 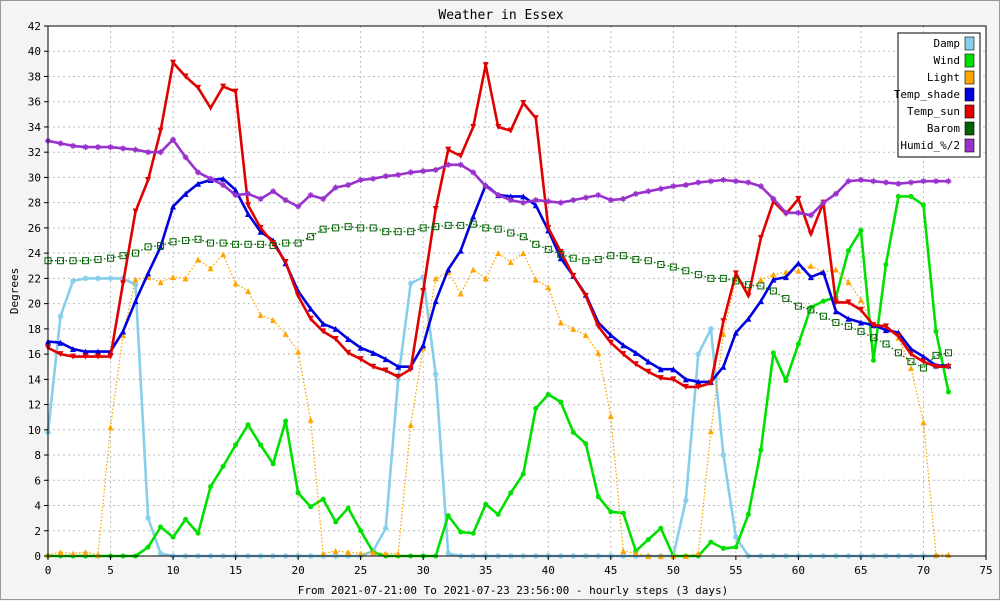 I want to click on chart-title: Weather in Essex, so click(x=500, y=15).